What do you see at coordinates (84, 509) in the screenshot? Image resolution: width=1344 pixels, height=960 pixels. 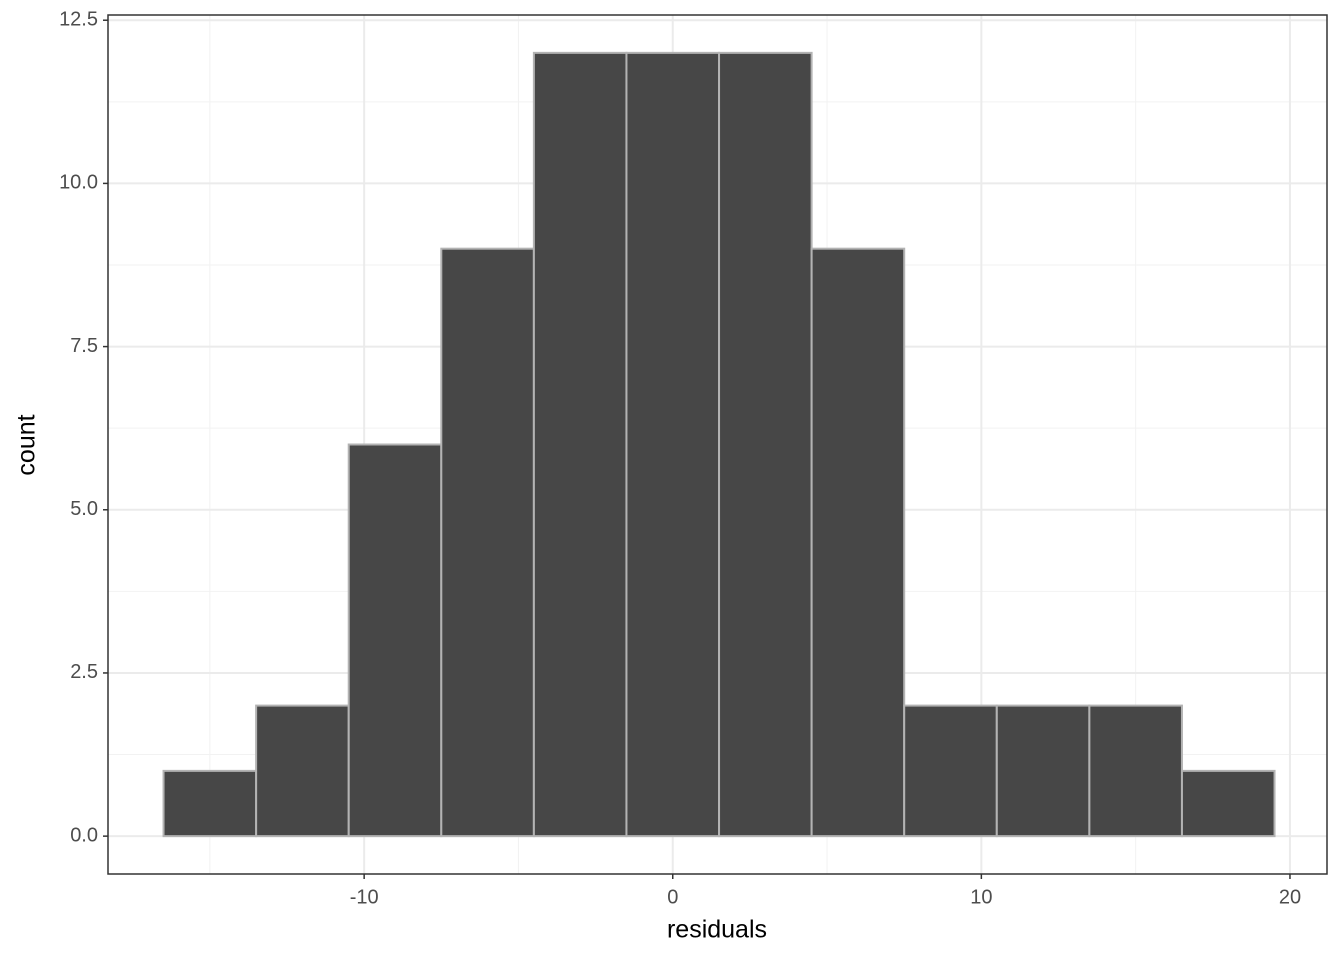 I see `y-tick-label: 5.0` at bounding box center [84, 509].